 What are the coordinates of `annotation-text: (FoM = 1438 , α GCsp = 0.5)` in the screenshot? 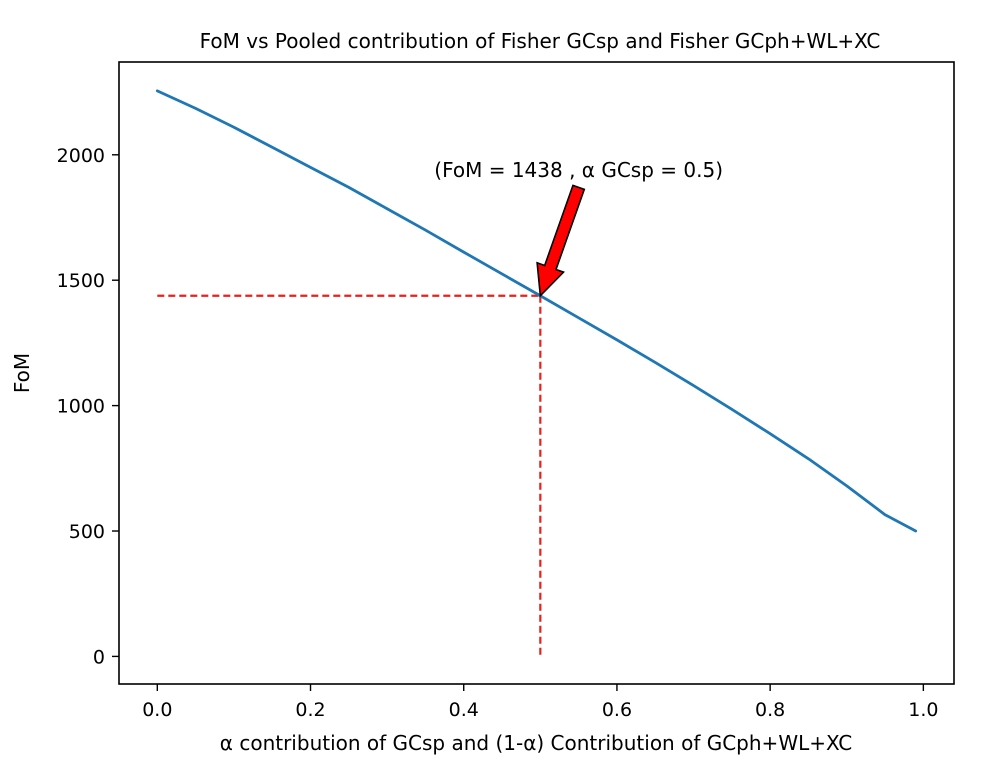 It's located at (578, 170).